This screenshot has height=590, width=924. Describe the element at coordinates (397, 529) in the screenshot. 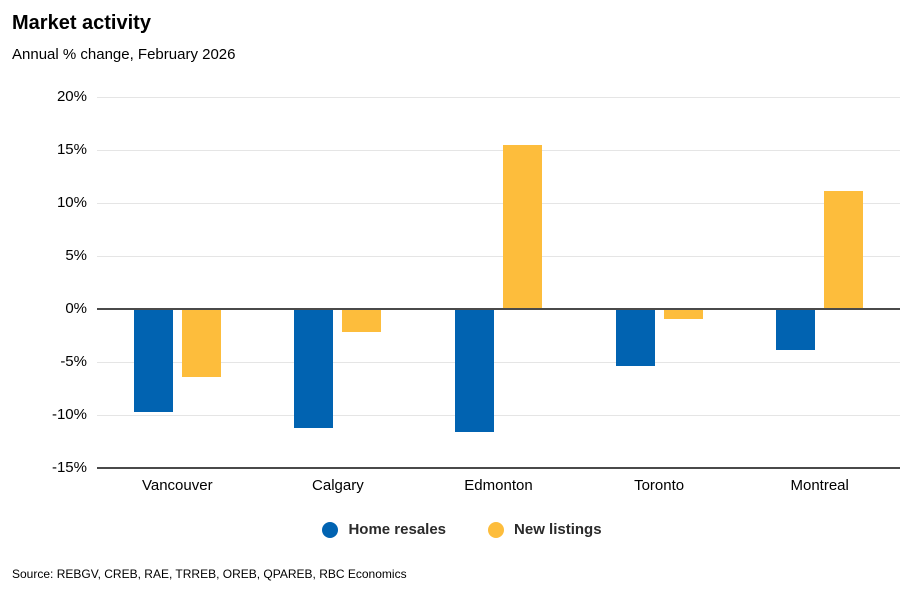

I see `legend-label: Home resales` at that location.